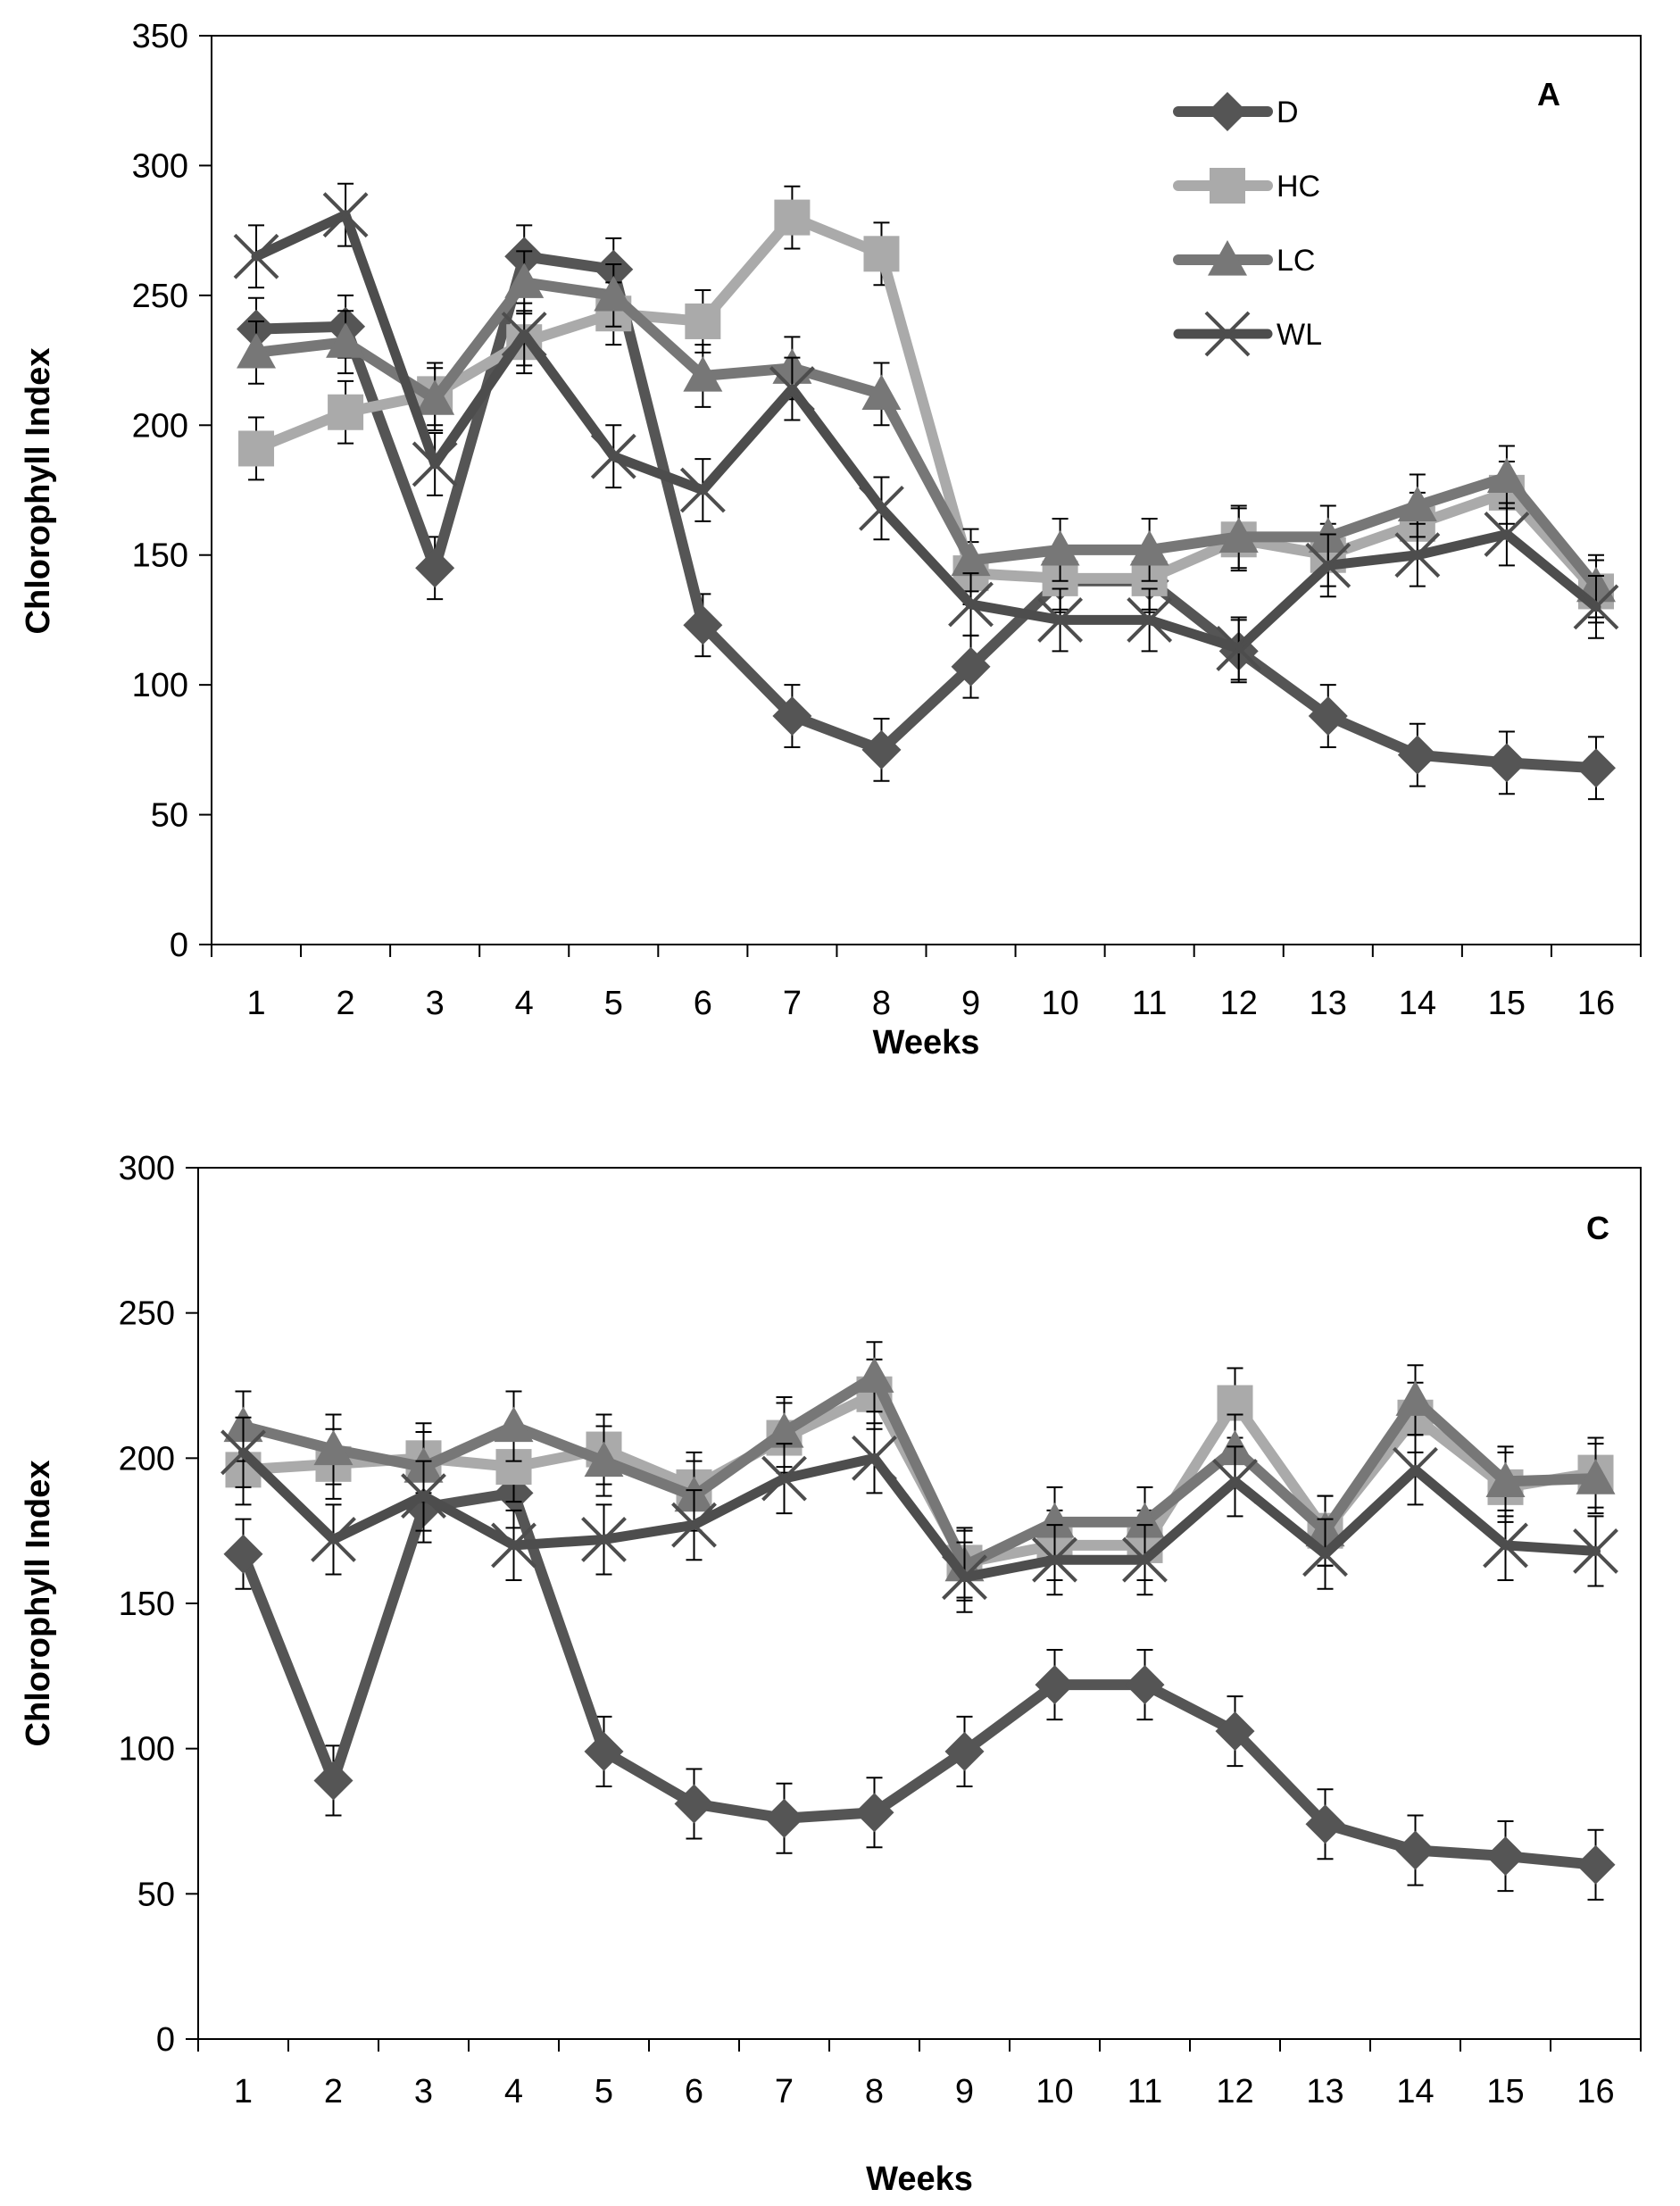  Describe the element at coordinates (694, 2091) in the screenshot. I see `x-tick-label: 6` at that location.